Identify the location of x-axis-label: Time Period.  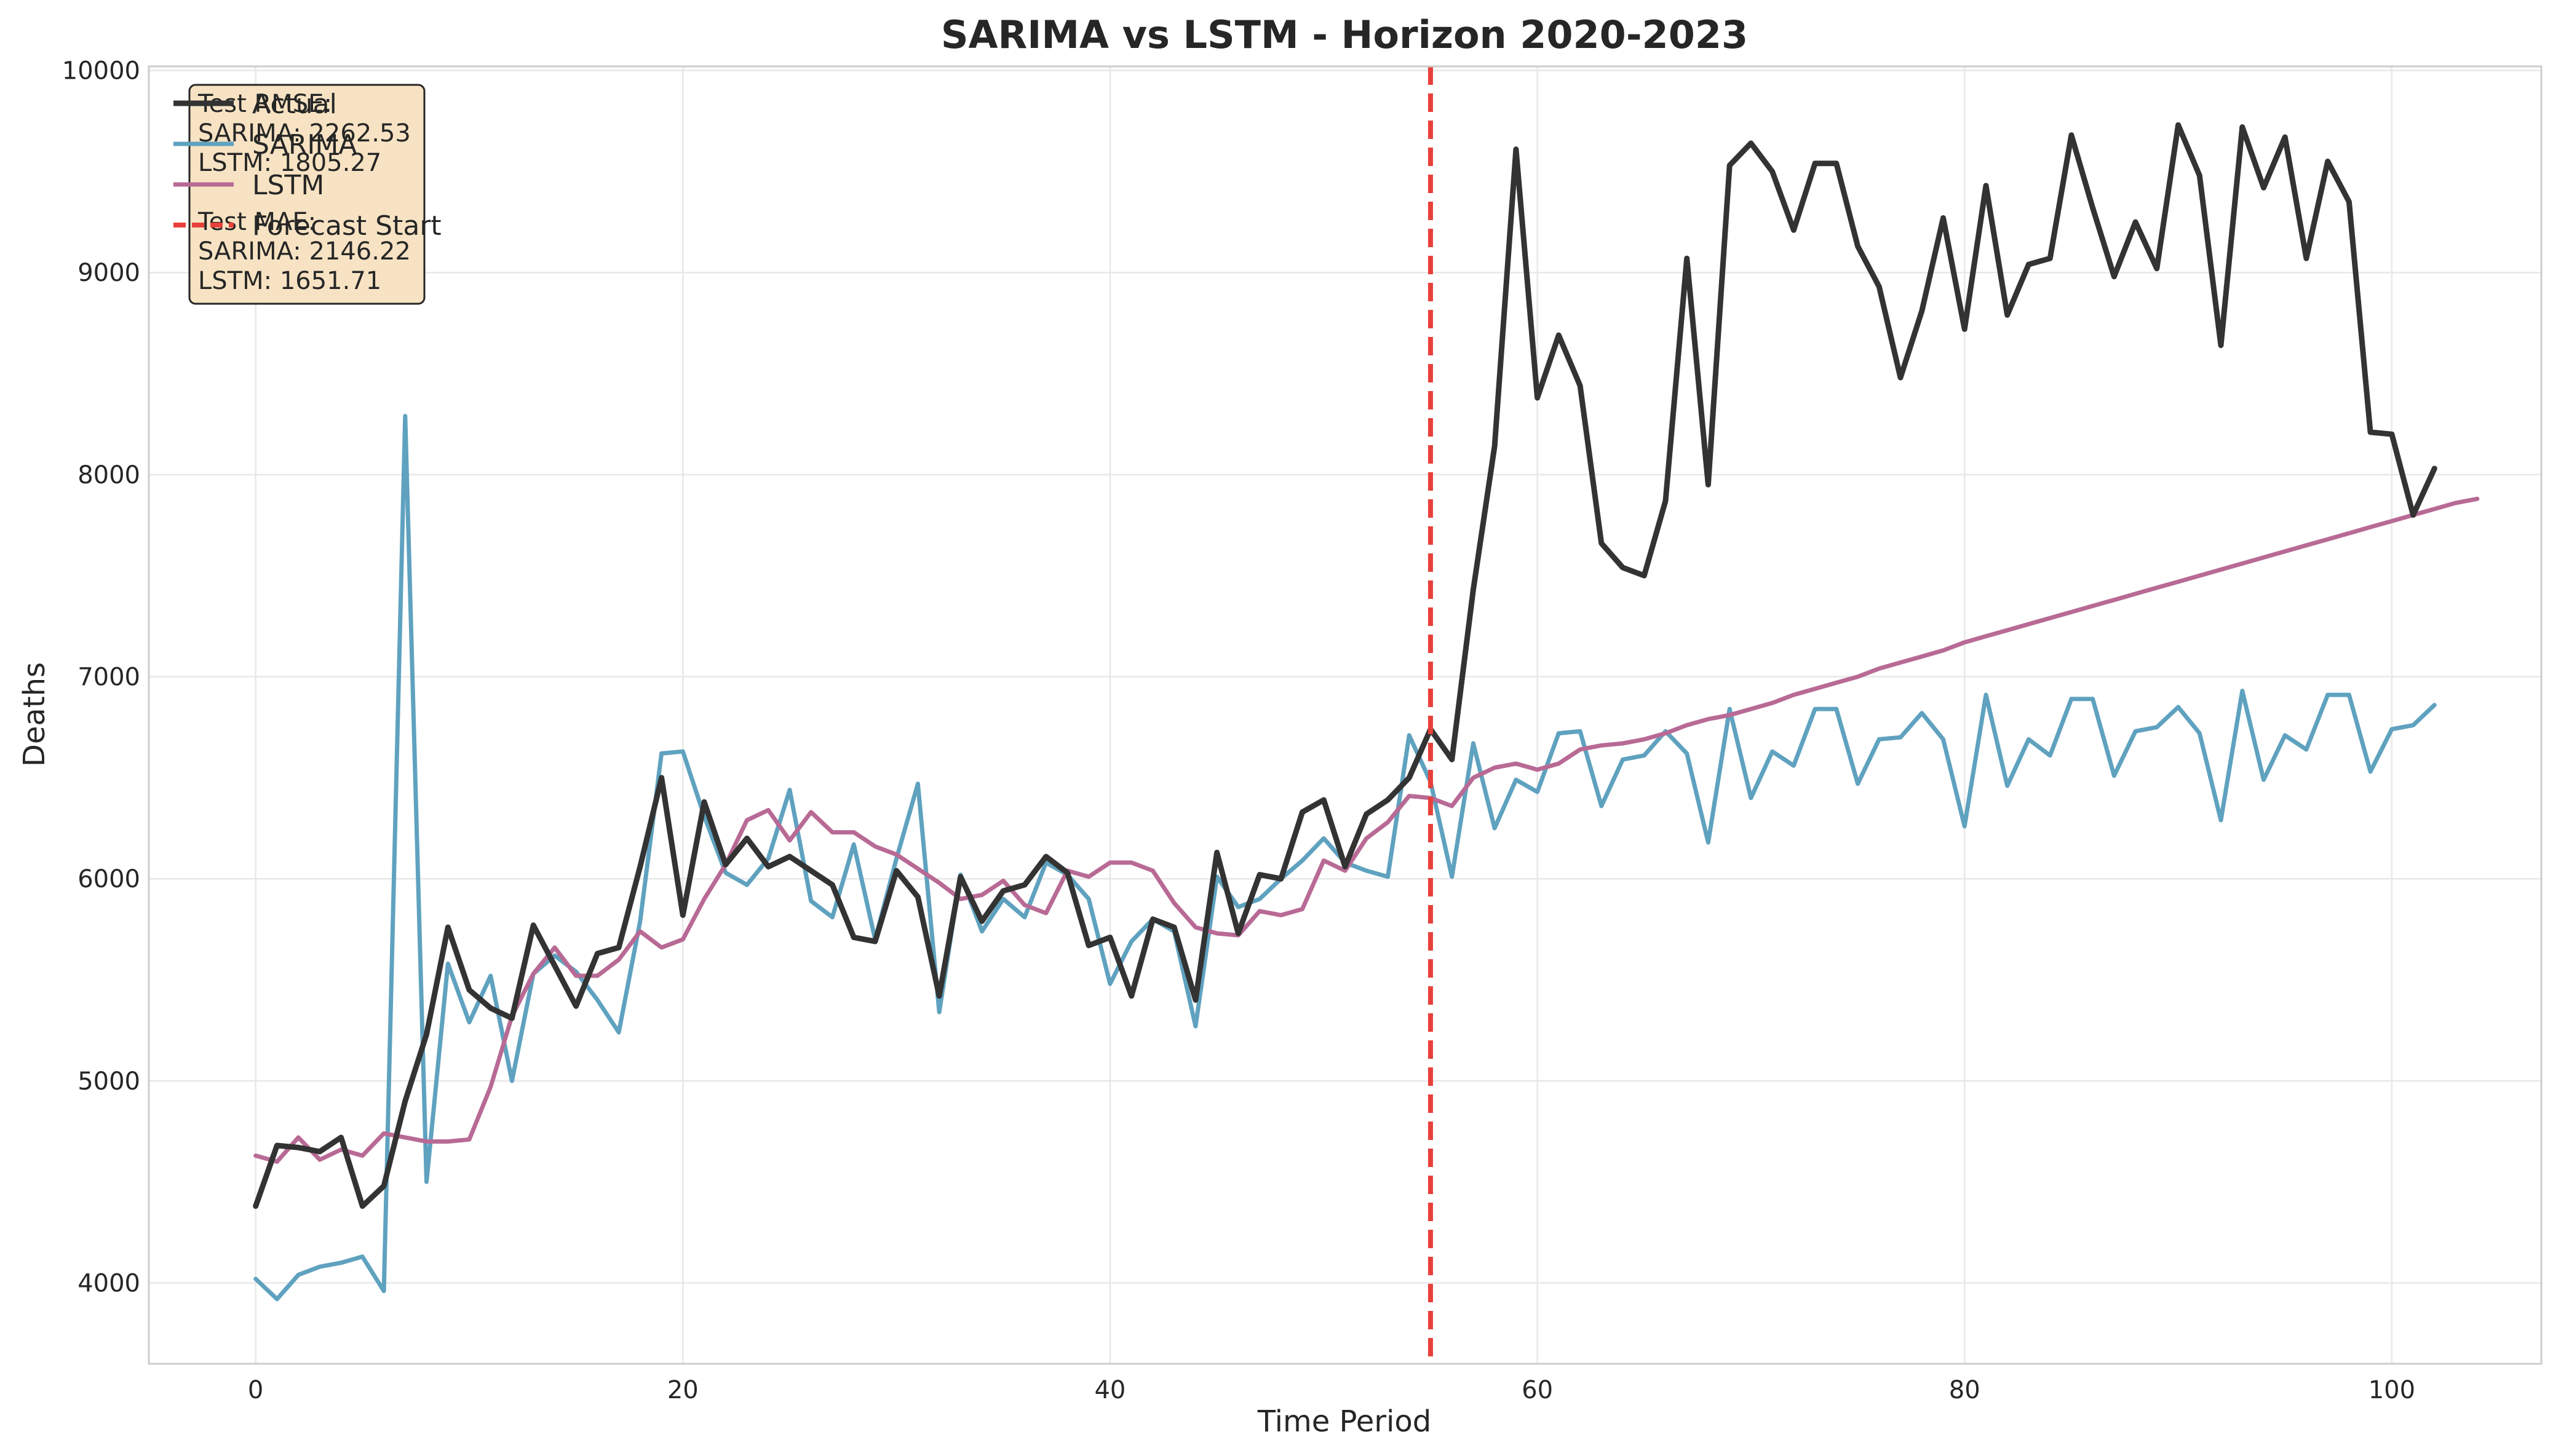
(1344, 1421).